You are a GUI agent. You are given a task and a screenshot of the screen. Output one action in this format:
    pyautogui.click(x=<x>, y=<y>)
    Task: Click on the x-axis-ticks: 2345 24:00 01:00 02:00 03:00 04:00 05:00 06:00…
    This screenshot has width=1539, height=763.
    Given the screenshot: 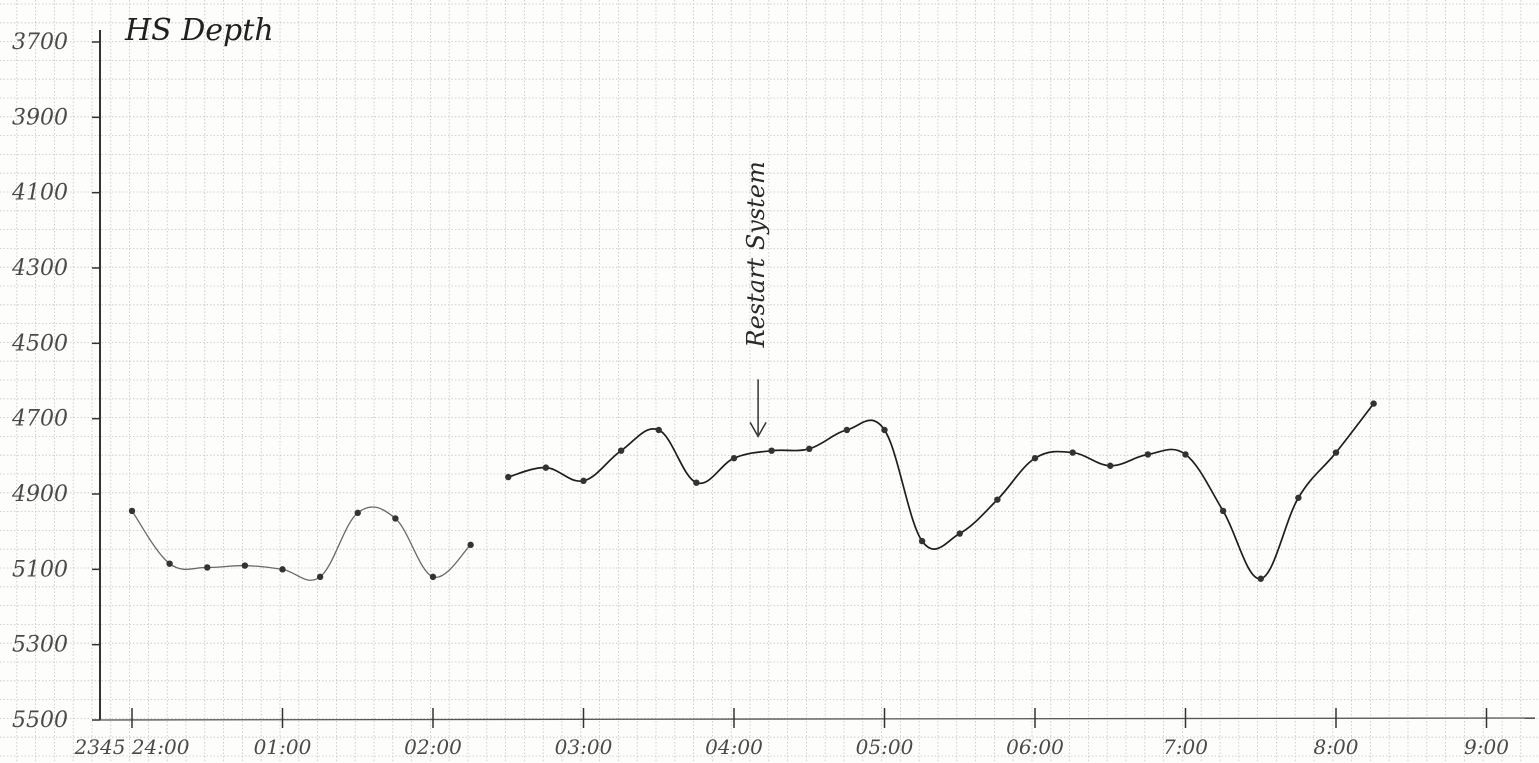 What is the action you would take?
    pyautogui.click(x=791, y=733)
    